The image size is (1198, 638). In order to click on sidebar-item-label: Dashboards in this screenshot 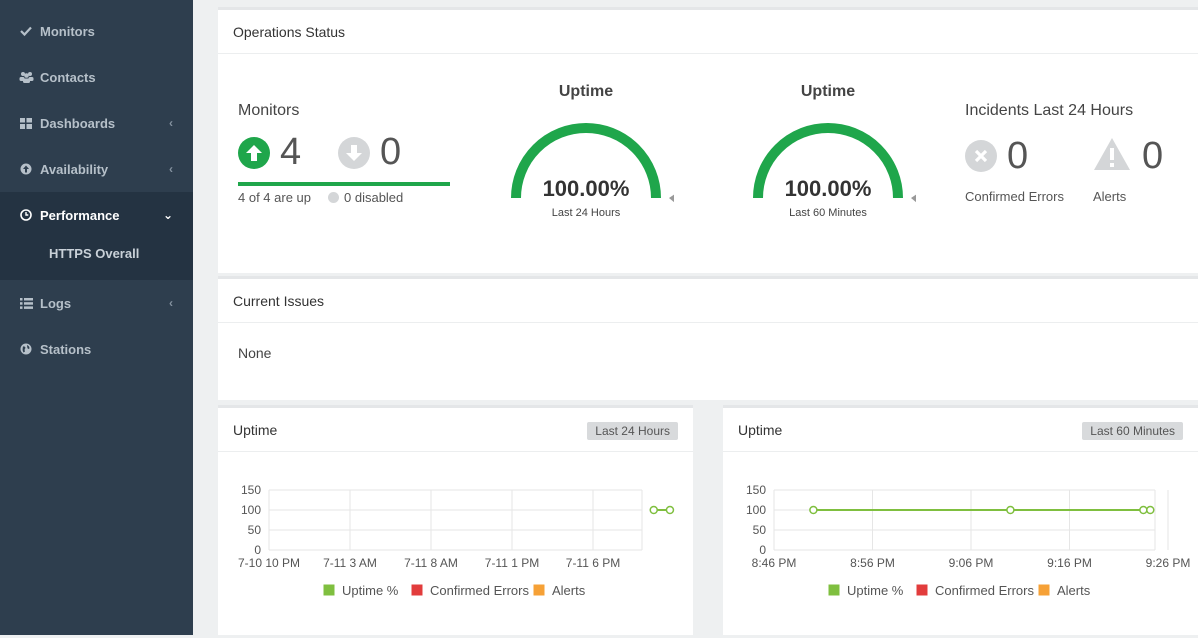, I will do `click(78, 123)`.